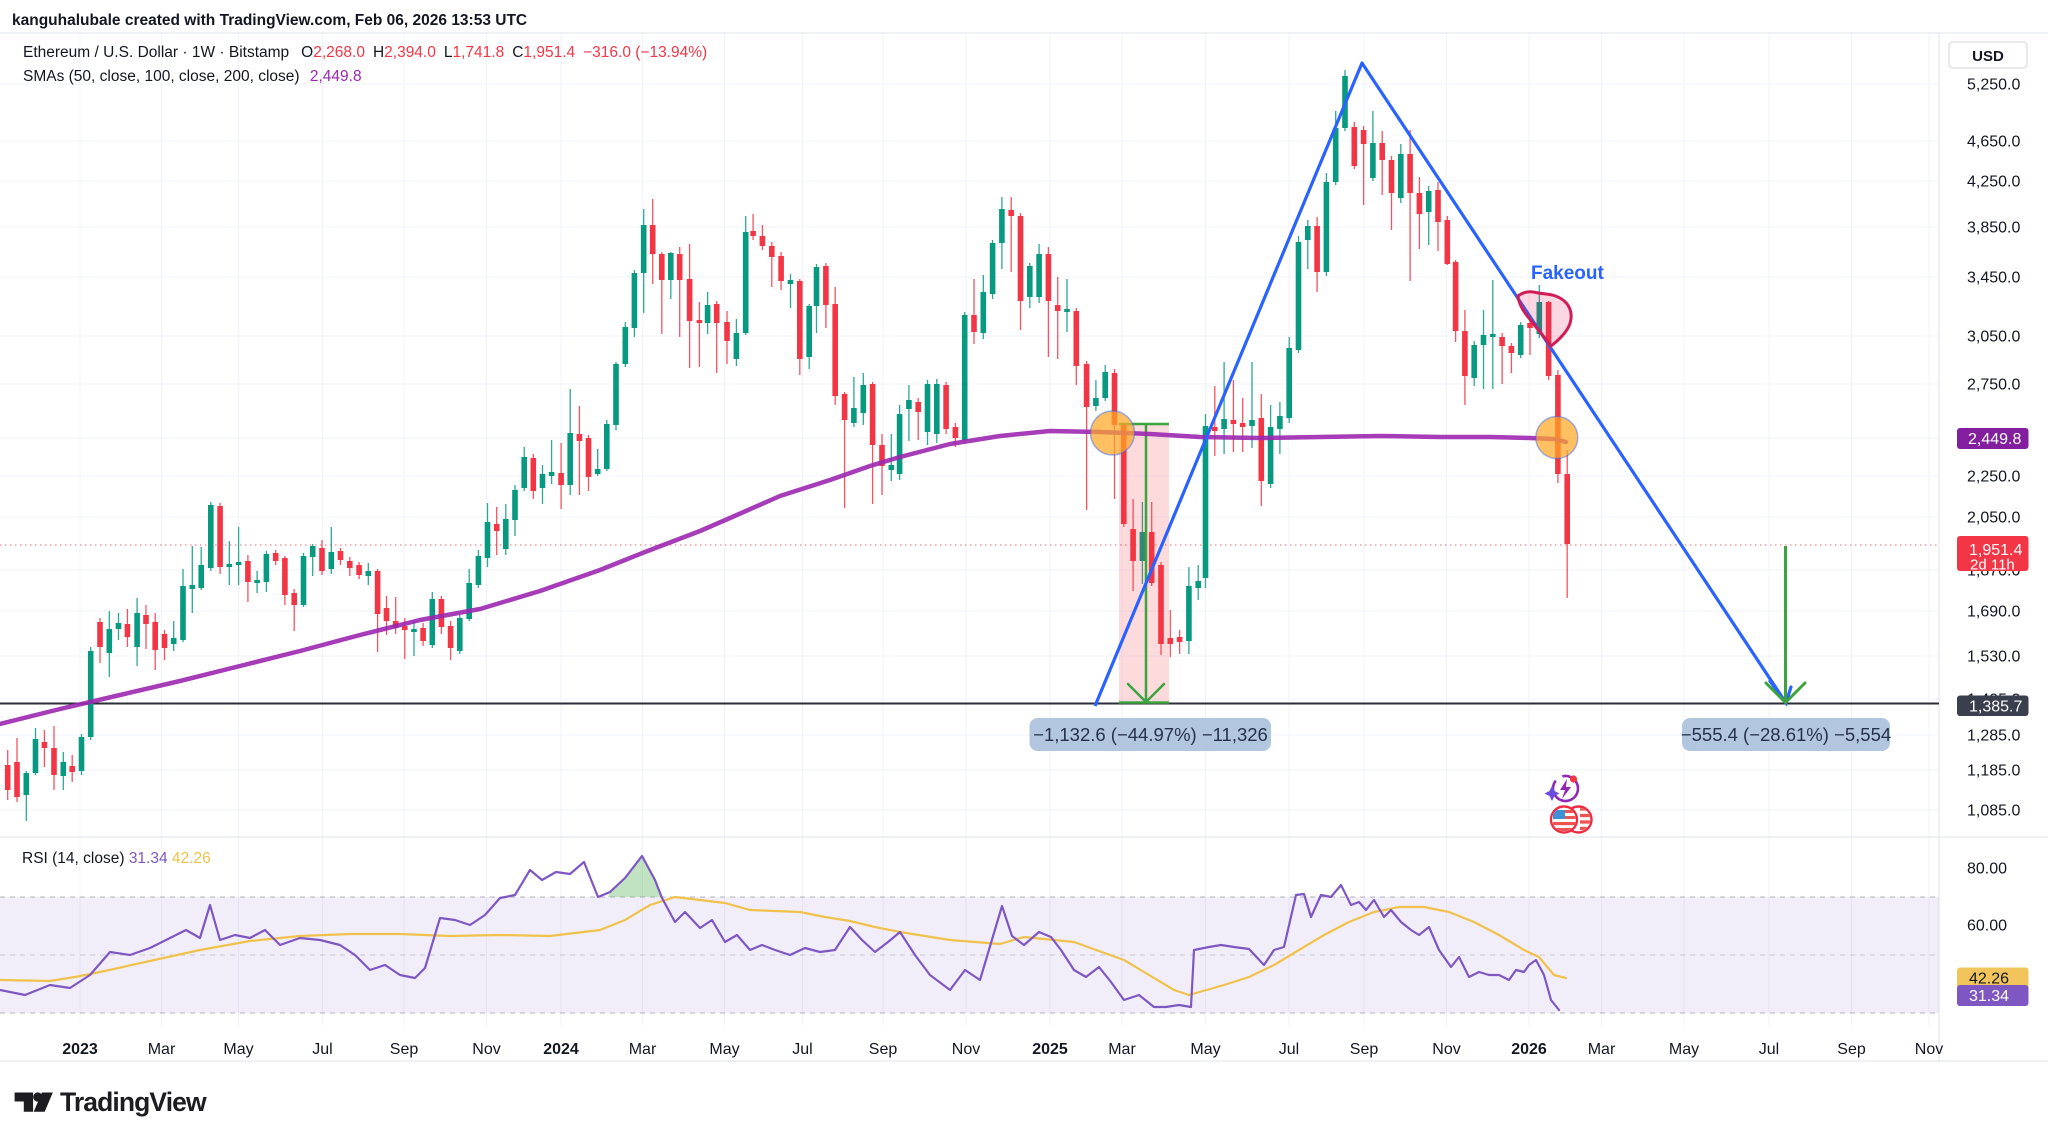 The height and width of the screenshot is (1140, 2048). What do you see at coordinates (1568, 273) in the screenshot?
I see `svg-text: Fakeout` at bounding box center [1568, 273].